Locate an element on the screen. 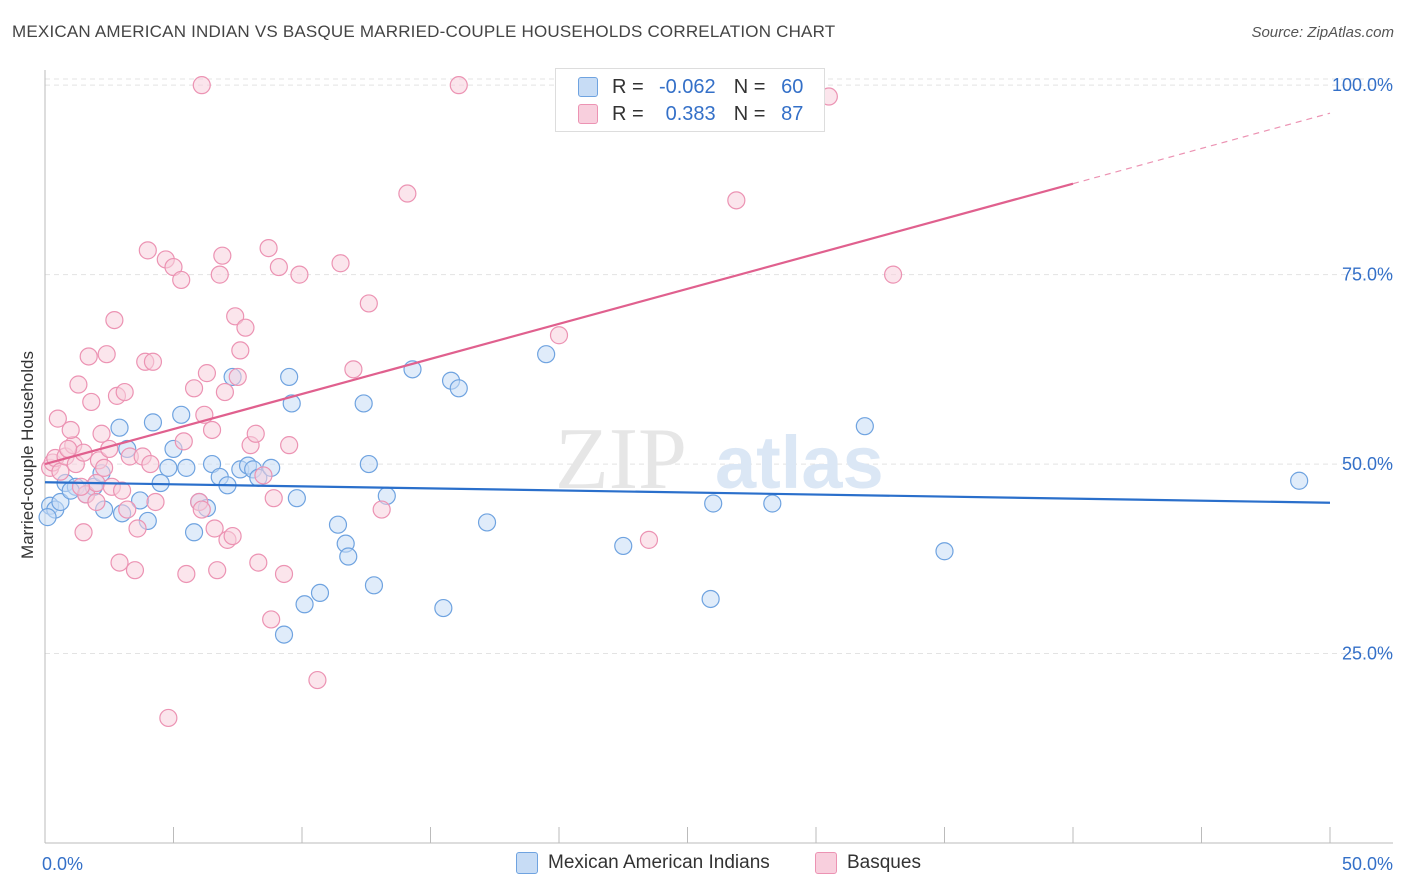  bottom-legend-label: Mexican American Indians is located at coordinates (659, 862).